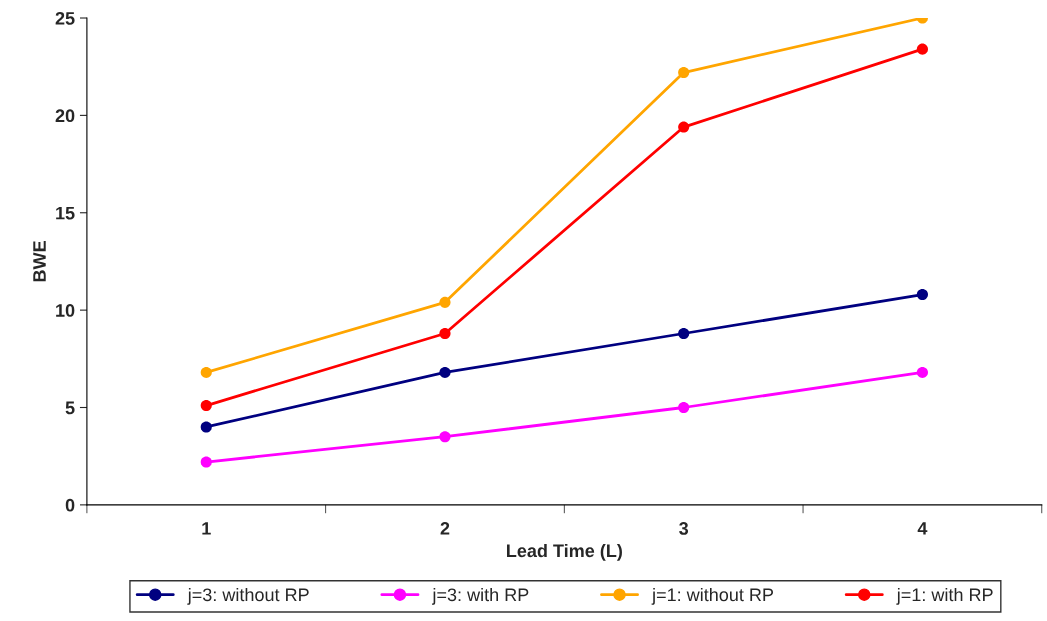 The height and width of the screenshot is (621, 1047). Describe the element at coordinates (70, 505) in the screenshot. I see `y-tick-label: 0` at that location.